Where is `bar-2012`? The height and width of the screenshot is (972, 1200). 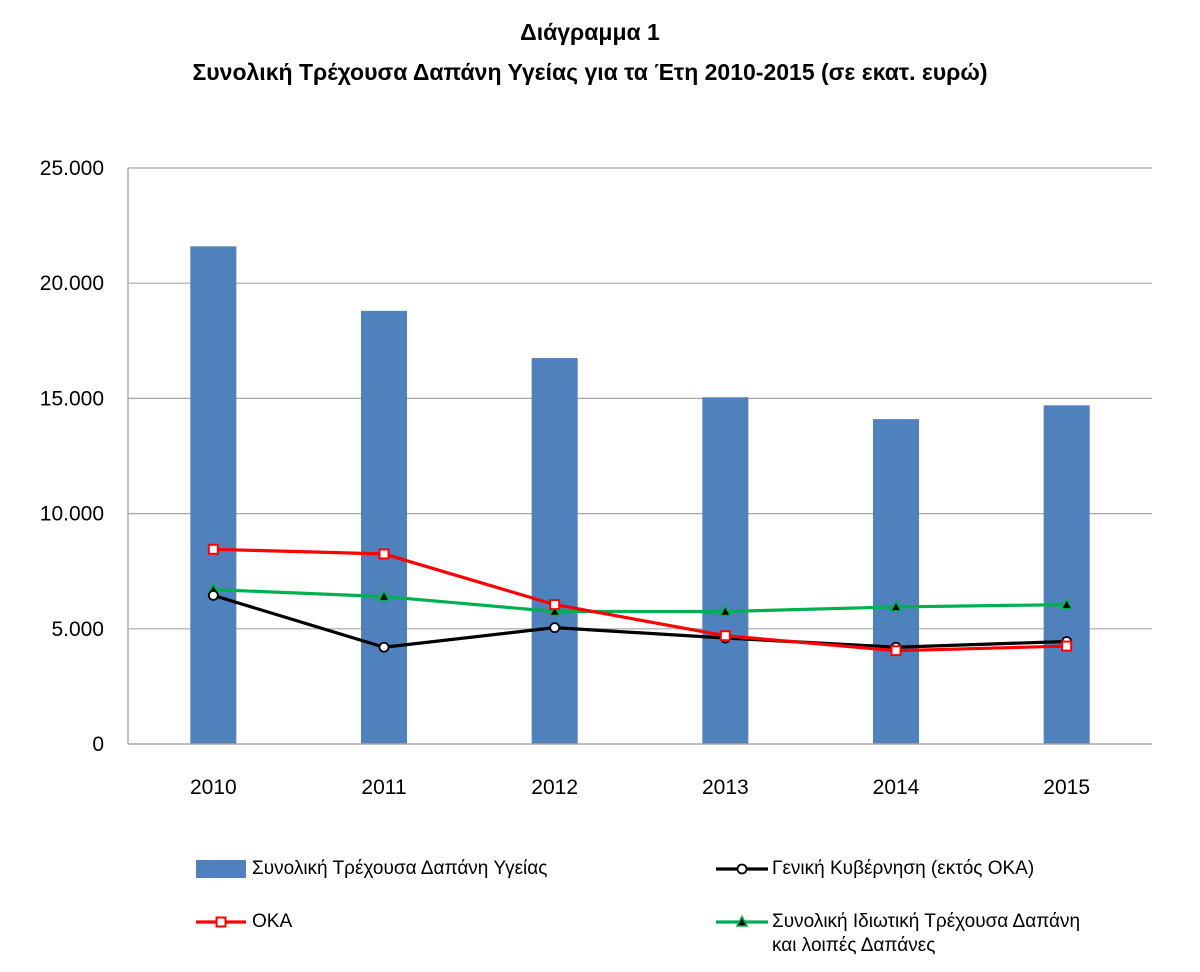
bar-2012 is located at coordinates (554, 551).